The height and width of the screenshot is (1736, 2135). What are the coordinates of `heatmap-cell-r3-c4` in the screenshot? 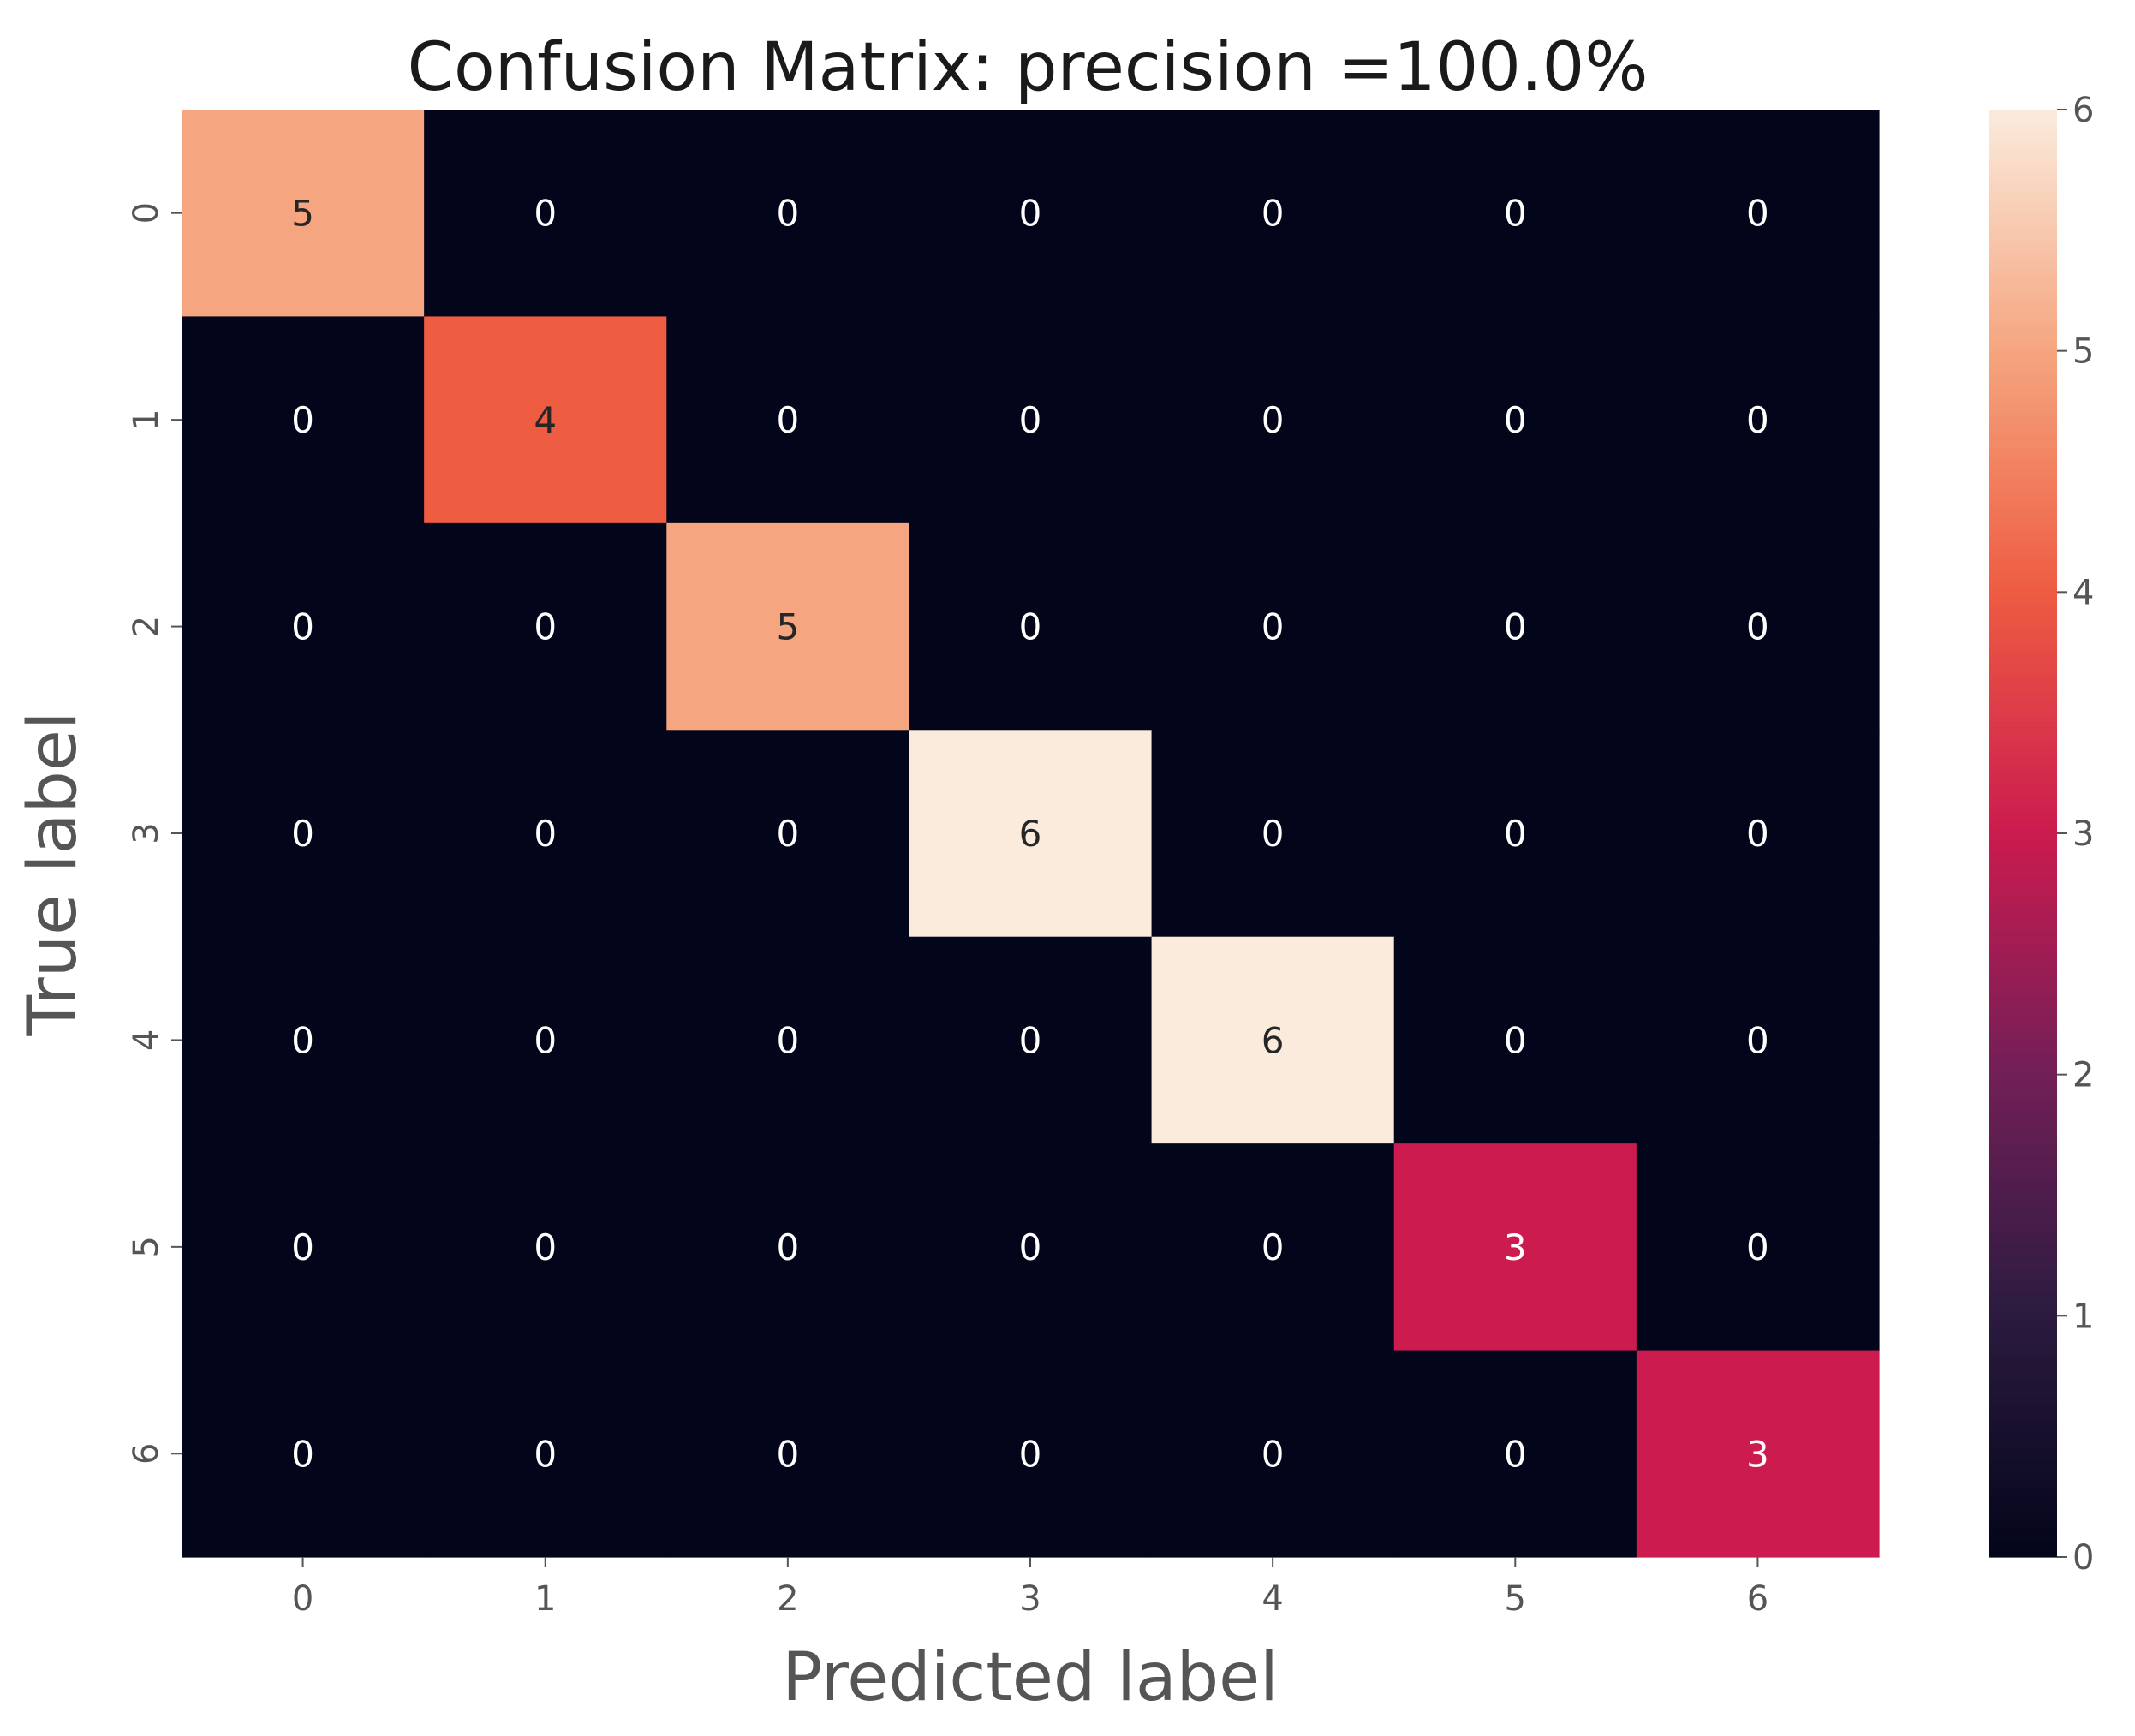 It's located at (1273, 834).